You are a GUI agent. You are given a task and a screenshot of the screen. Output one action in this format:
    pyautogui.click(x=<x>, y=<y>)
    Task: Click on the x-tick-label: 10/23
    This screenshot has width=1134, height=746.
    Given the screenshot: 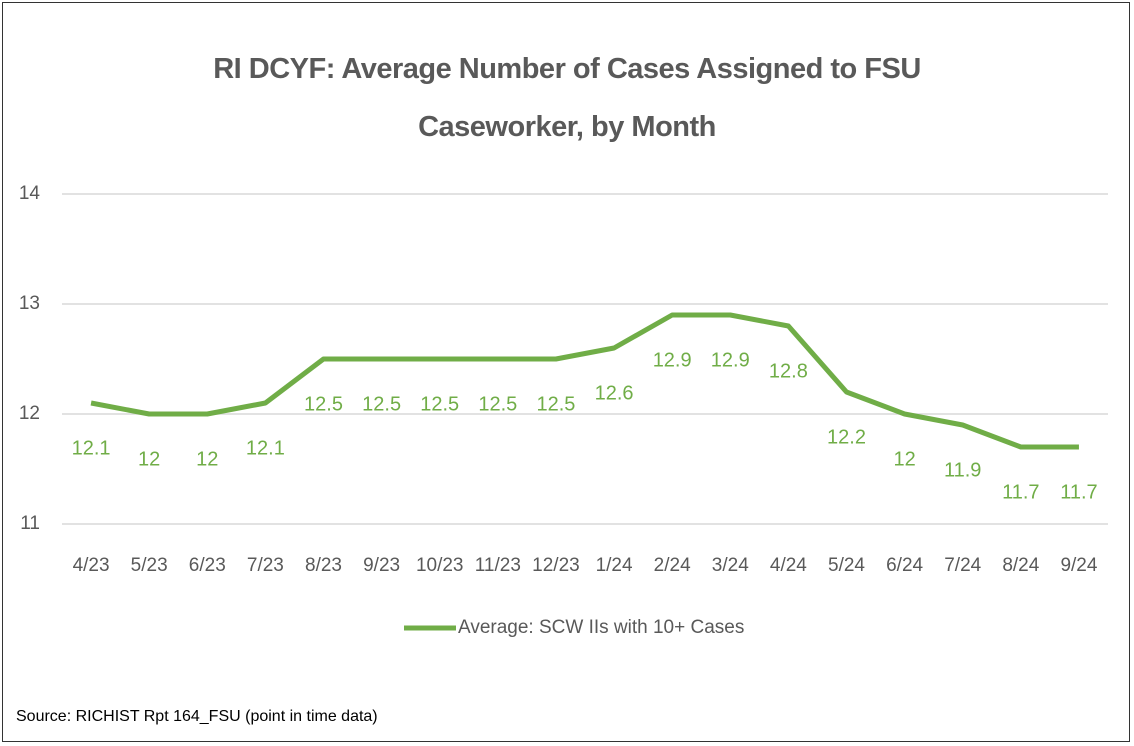 What is the action you would take?
    pyautogui.click(x=440, y=565)
    